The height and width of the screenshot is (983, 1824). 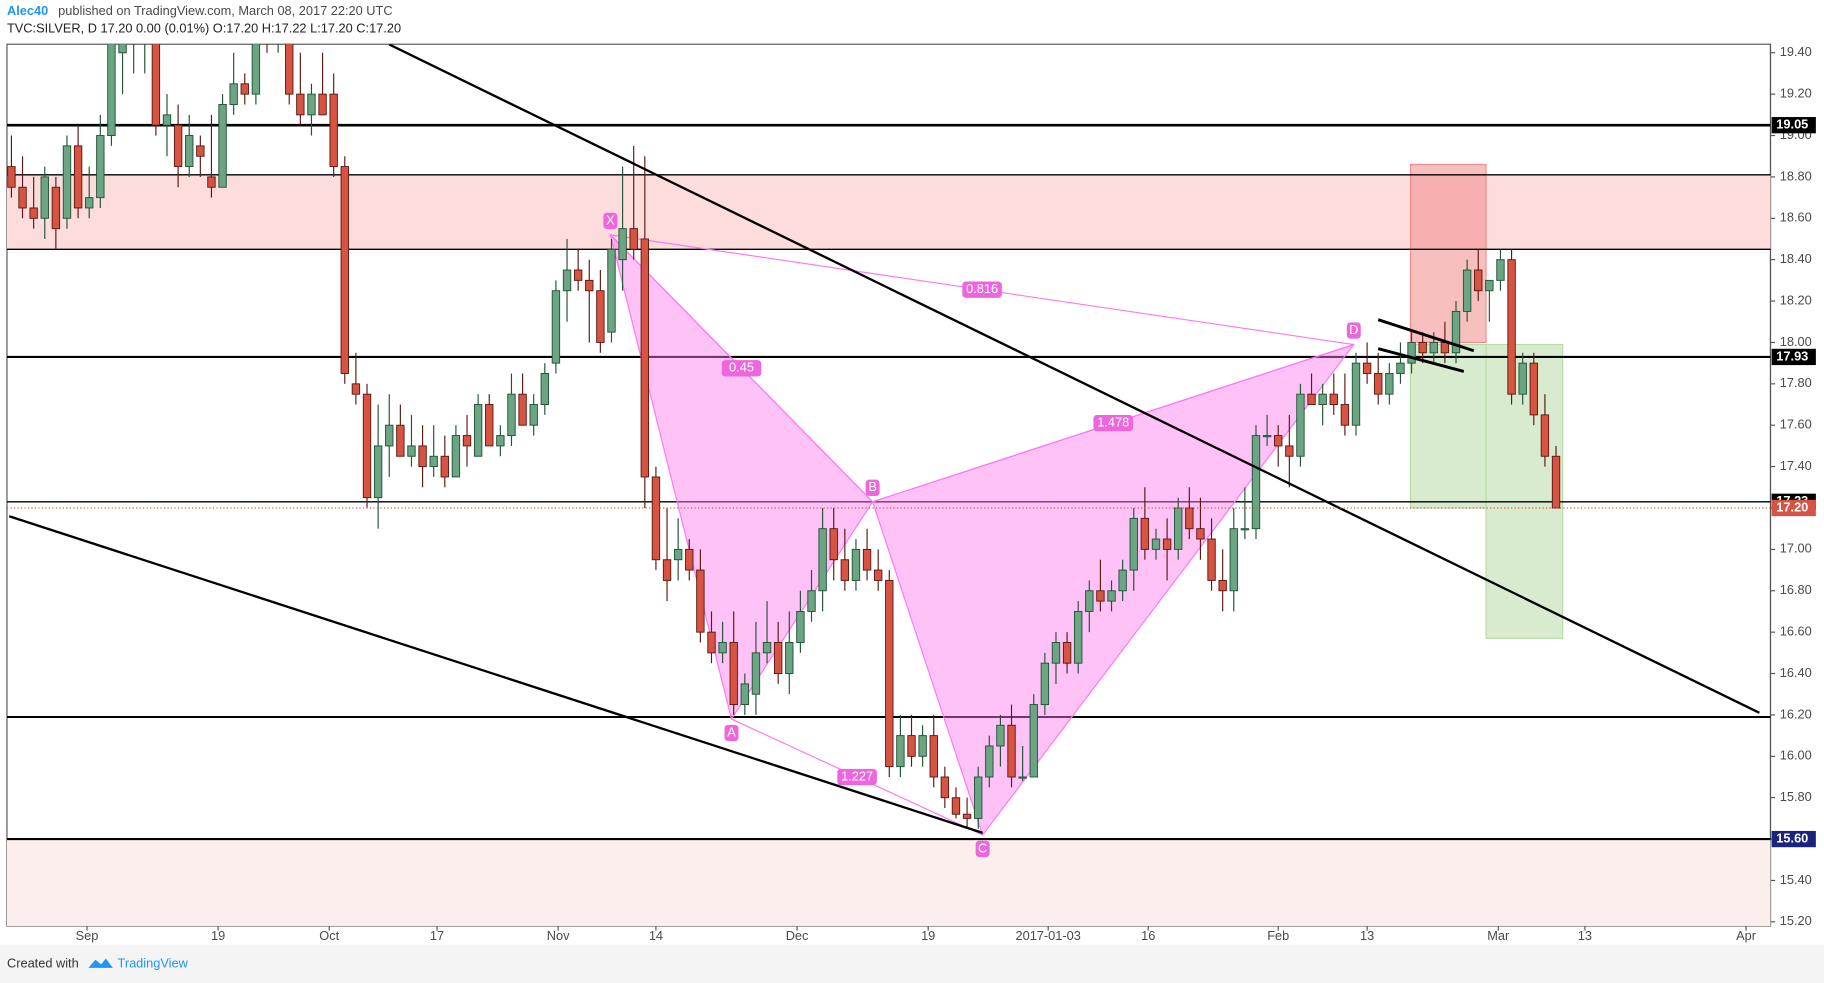 I want to click on x-tick-label: Dec, so click(x=797, y=935).